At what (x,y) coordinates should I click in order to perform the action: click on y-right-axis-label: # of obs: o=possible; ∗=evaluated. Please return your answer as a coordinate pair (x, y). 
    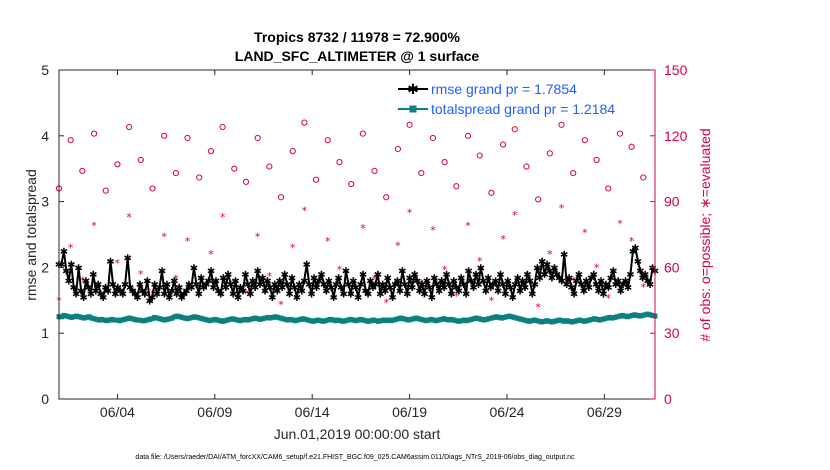
    Looking at the image, I should click on (705, 234).